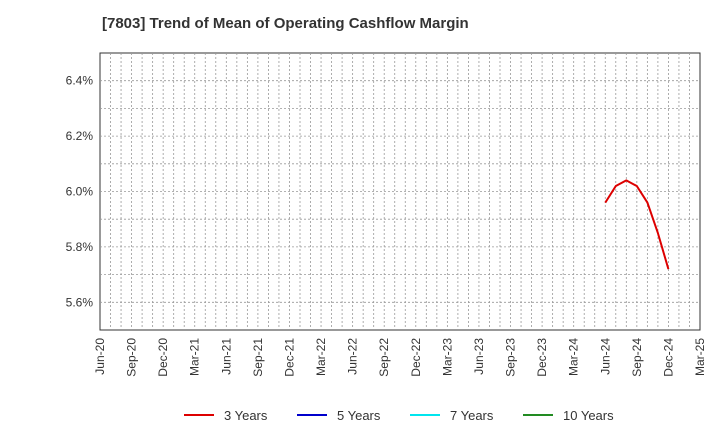  What do you see at coordinates (605, 356) in the screenshot?
I see `x-tick-label: Jun-24` at bounding box center [605, 356].